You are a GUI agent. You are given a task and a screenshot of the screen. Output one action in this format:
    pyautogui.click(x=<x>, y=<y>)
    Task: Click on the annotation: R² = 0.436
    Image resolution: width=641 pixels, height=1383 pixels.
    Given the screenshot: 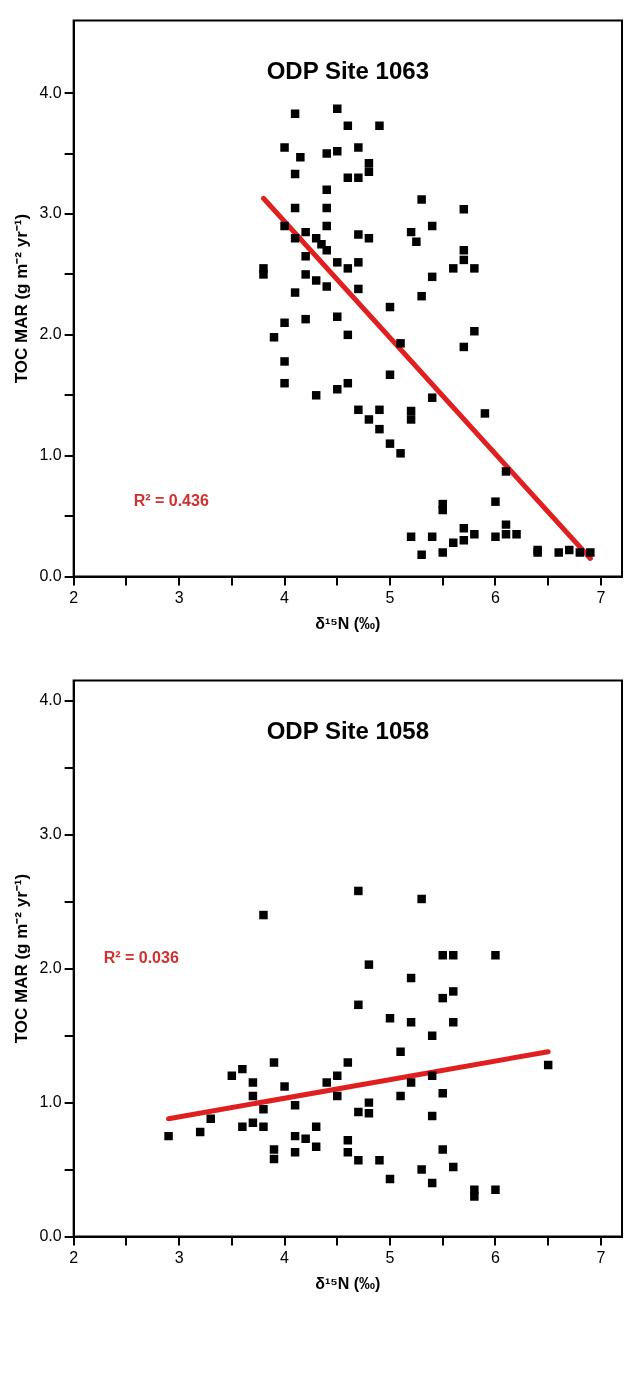 What is the action you would take?
    pyautogui.click(x=171, y=501)
    